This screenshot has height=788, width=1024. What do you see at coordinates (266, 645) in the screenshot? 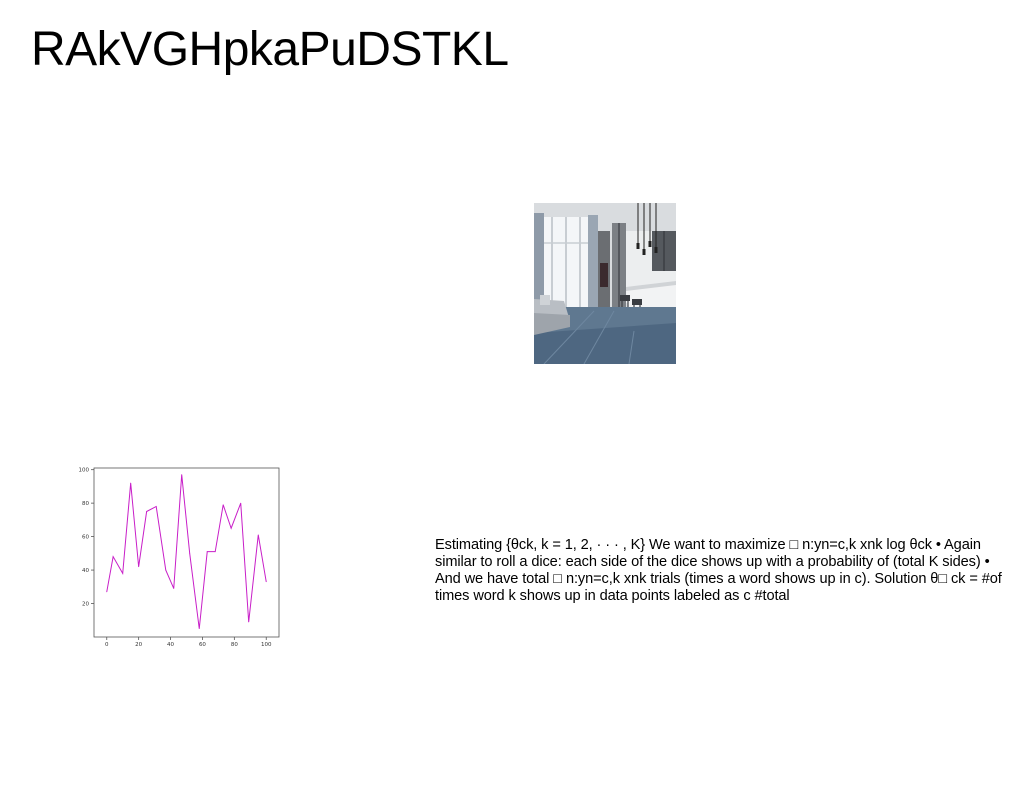
I see `x-tick-label: 100` at bounding box center [266, 645].